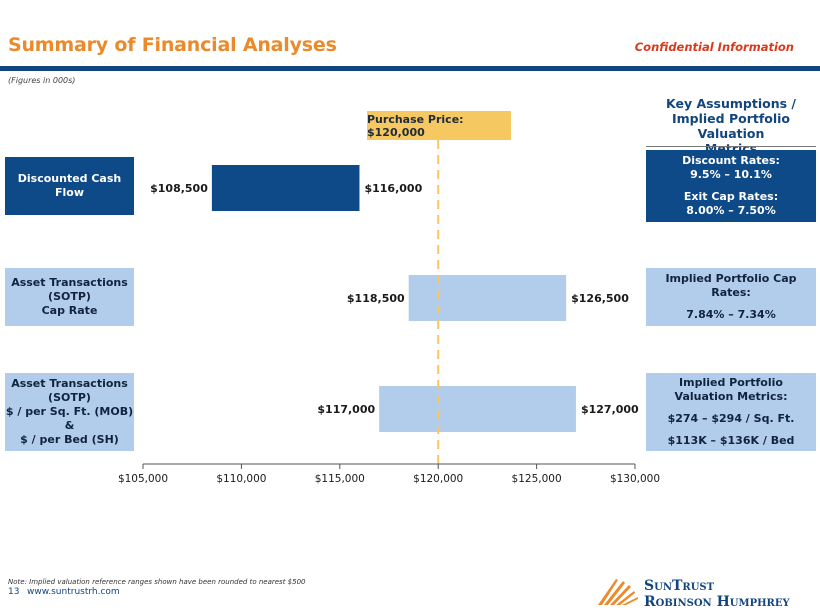 The image size is (820, 615). I want to click on assumption-metrics-sqft: $274 – $294 / Sq. Ft., so click(731, 418).